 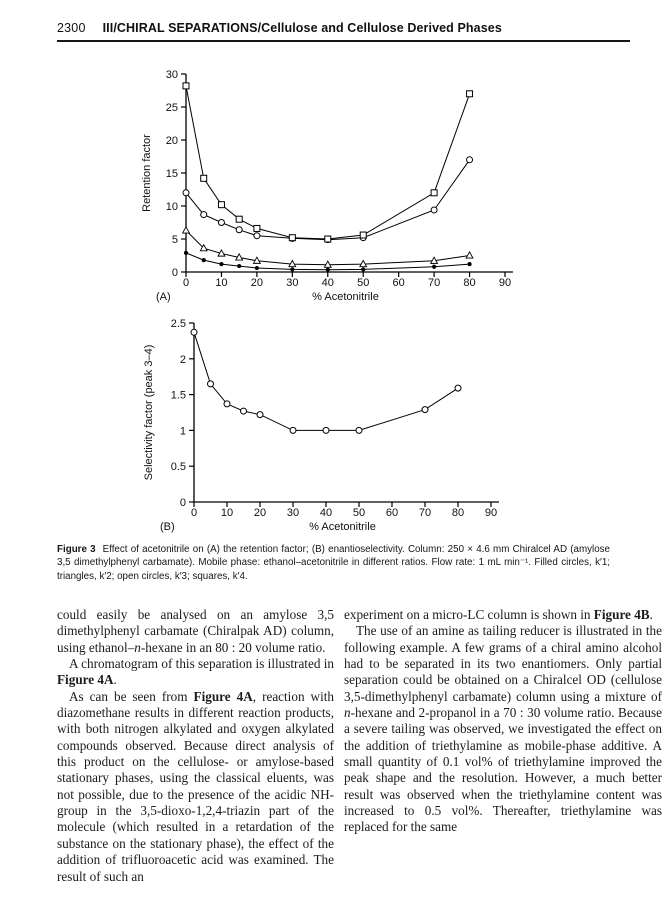 What do you see at coordinates (172, 75) in the screenshot?
I see `y-tick-label: 30` at bounding box center [172, 75].